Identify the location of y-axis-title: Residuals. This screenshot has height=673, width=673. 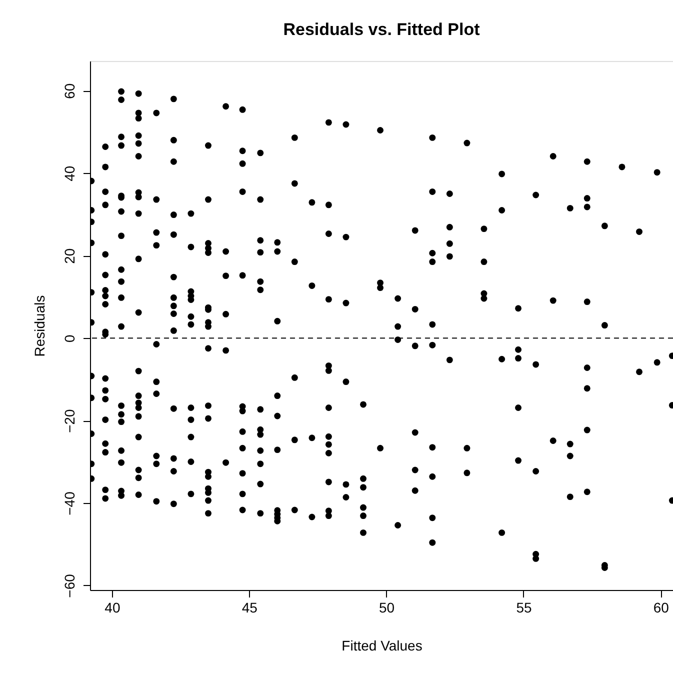
(40, 326).